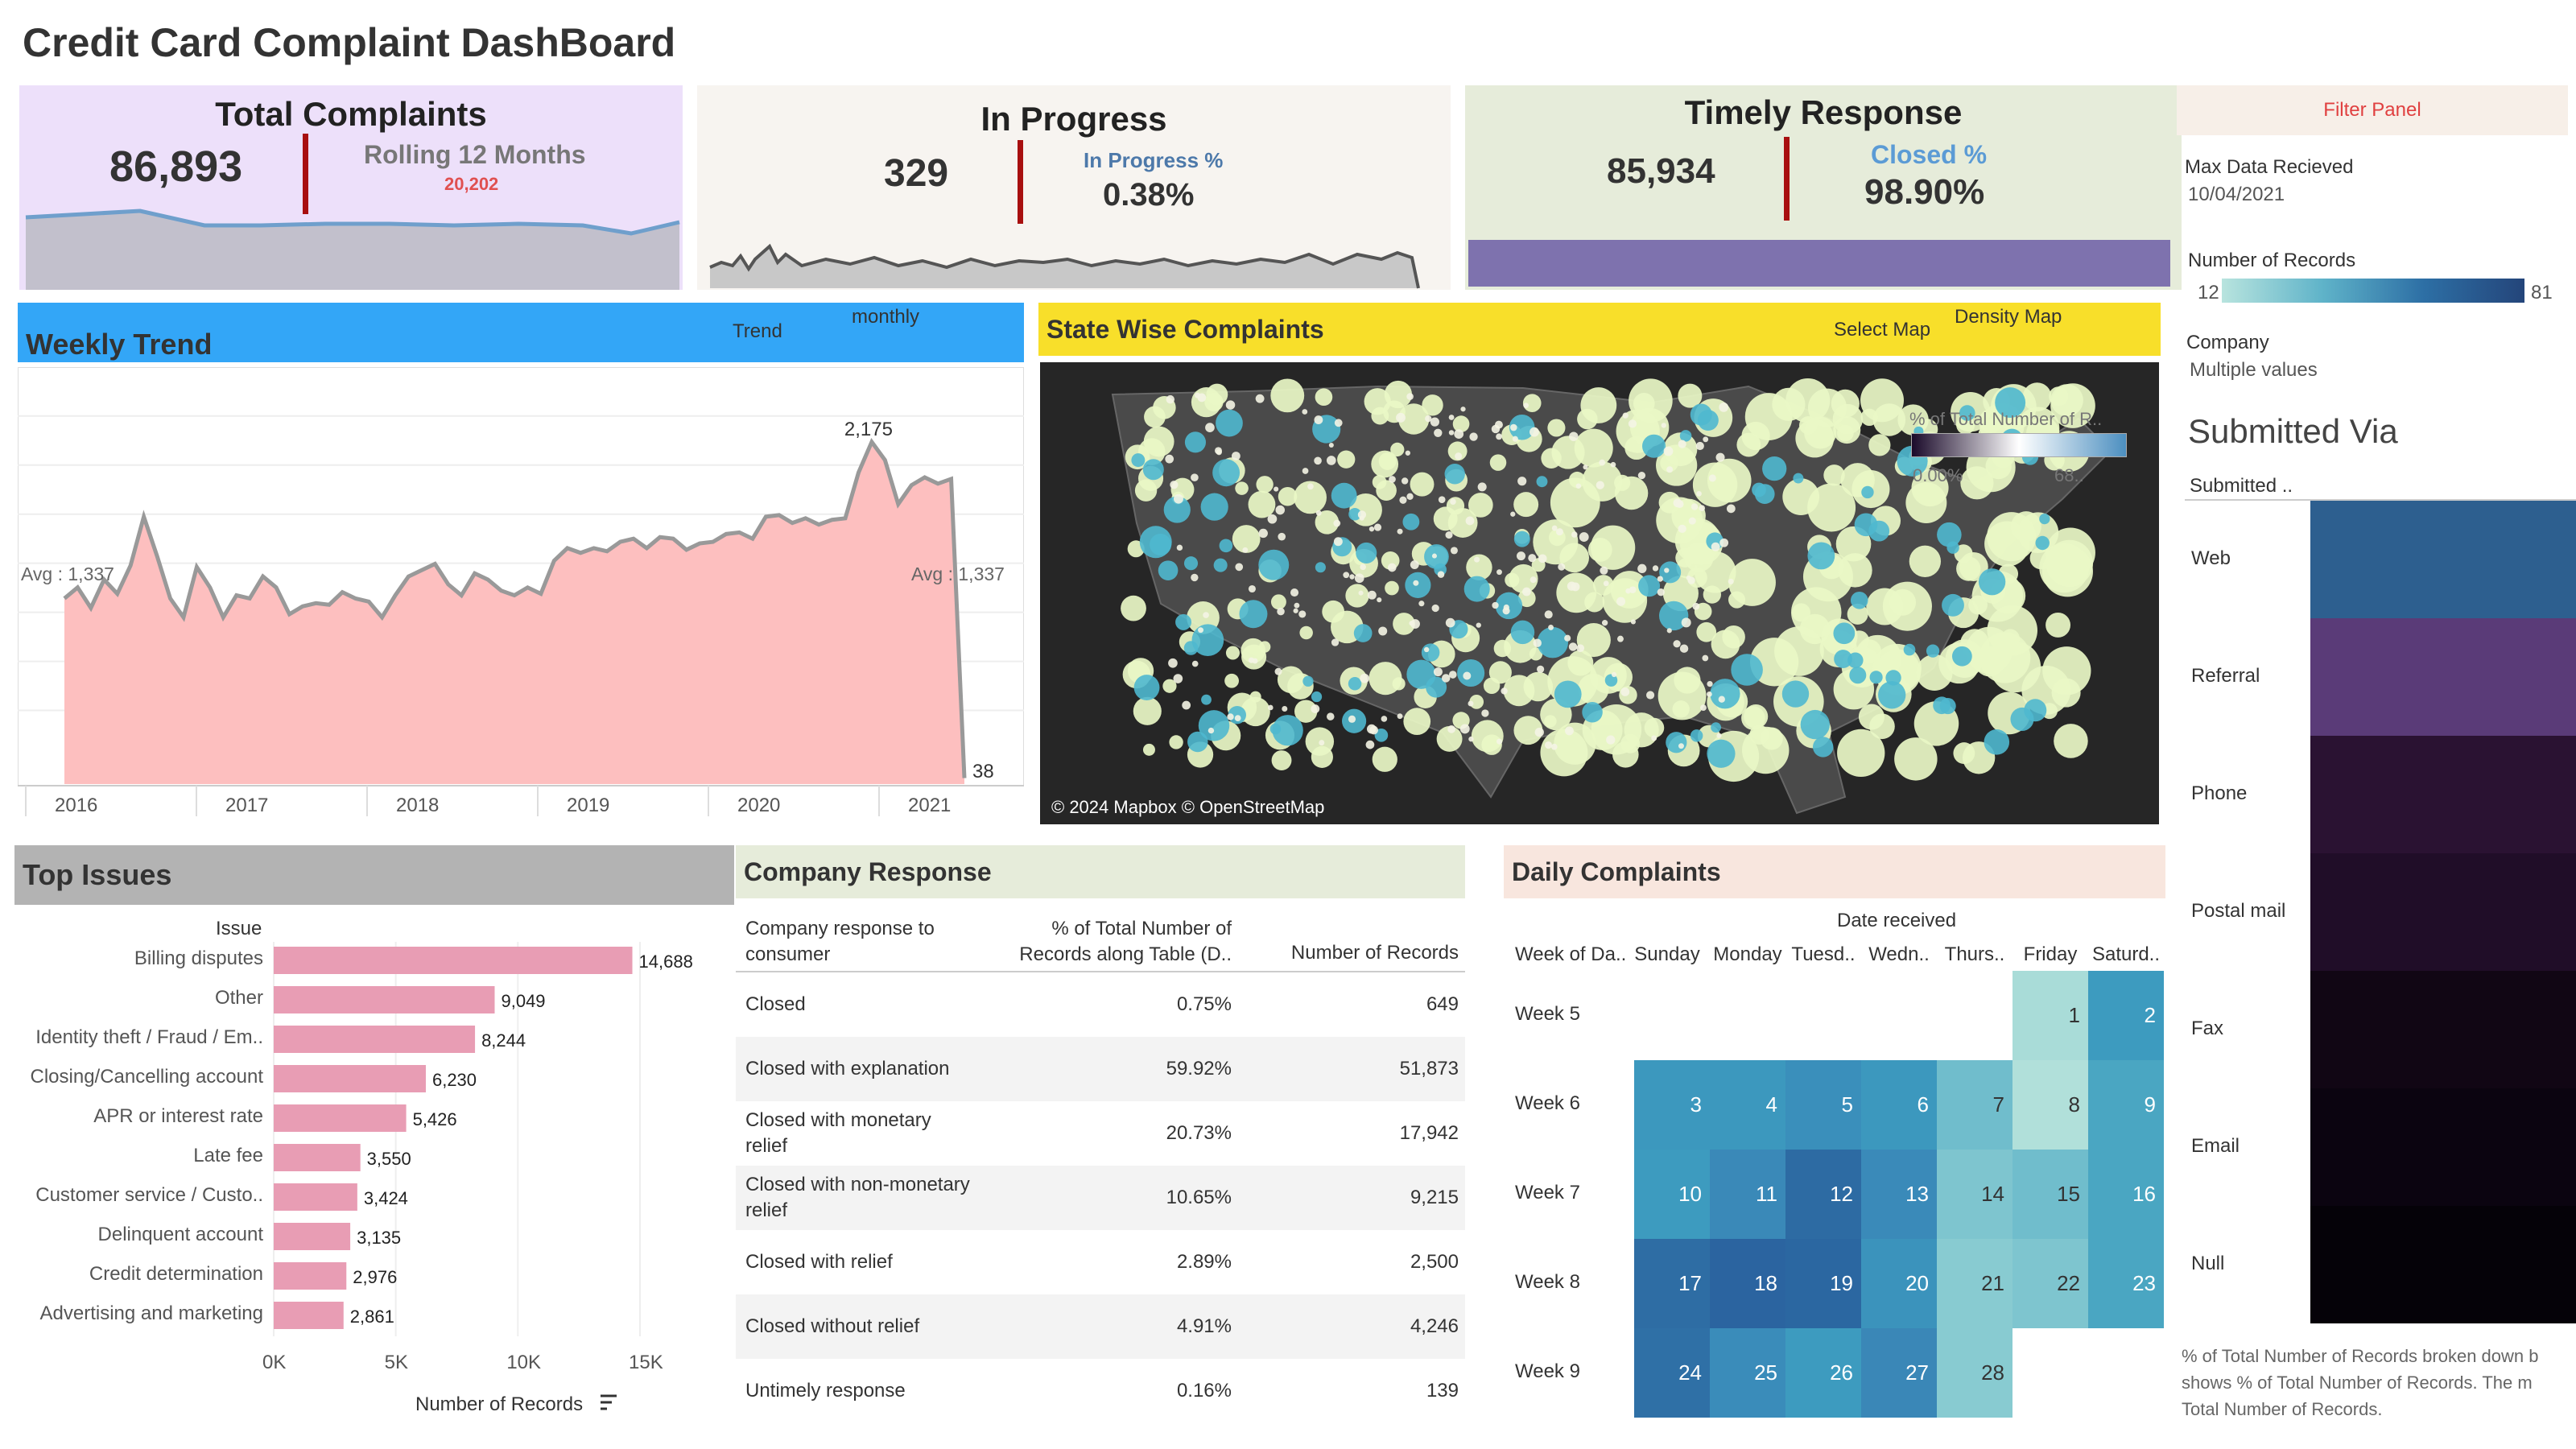 The height and width of the screenshot is (1449, 2576). What do you see at coordinates (1899, 1373) in the screenshot?
I see `day-cell: 27` at bounding box center [1899, 1373].